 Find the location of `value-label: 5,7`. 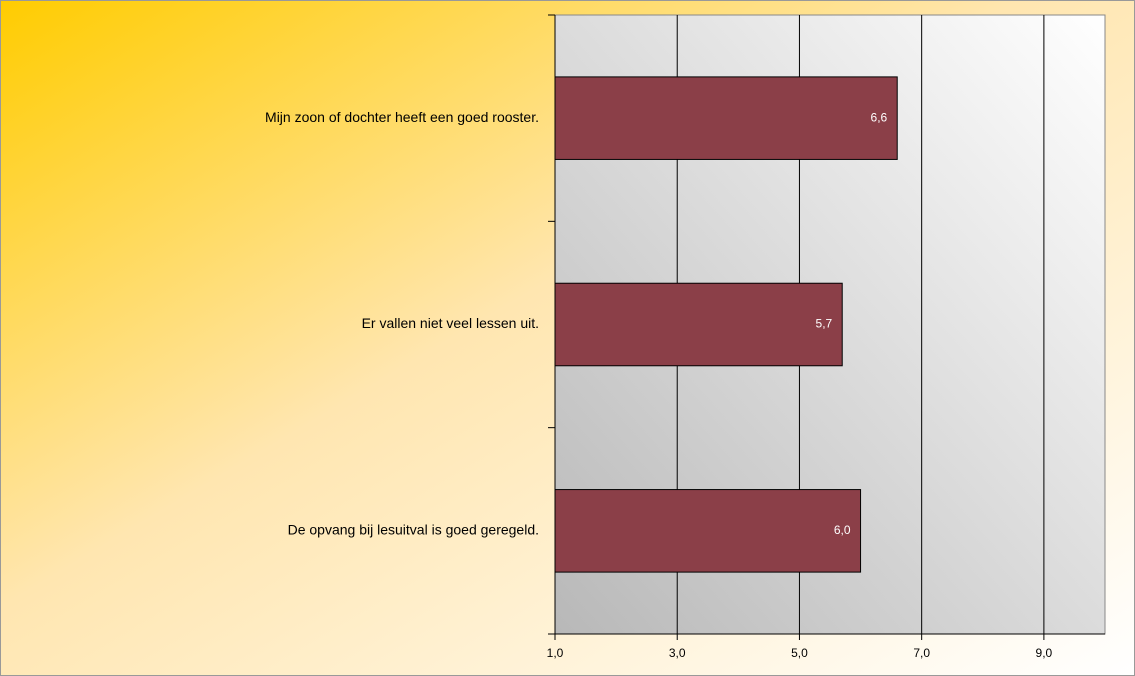

value-label: 5,7 is located at coordinates (824, 324).